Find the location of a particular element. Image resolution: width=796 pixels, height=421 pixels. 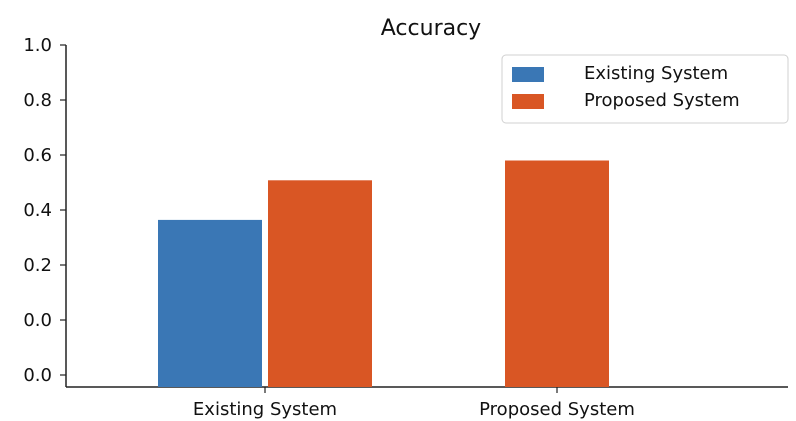

y-tick-label: 0.4 is located at coordinates (37, 210).